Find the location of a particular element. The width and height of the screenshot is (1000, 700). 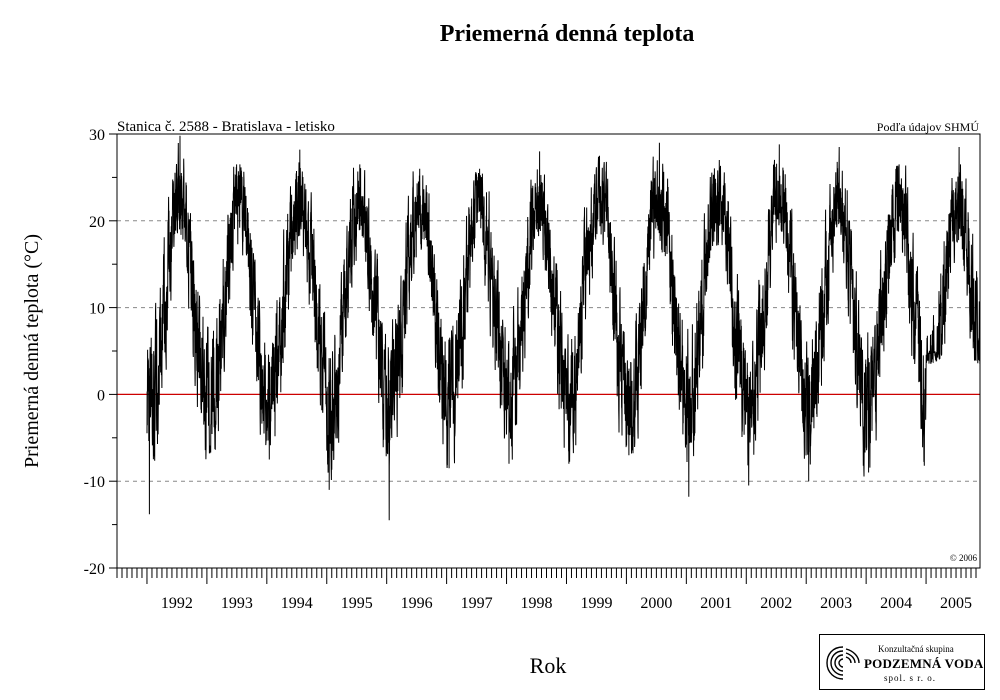

source-note: Podľa údajov SHMÚ is located at coordinates (928, 127).